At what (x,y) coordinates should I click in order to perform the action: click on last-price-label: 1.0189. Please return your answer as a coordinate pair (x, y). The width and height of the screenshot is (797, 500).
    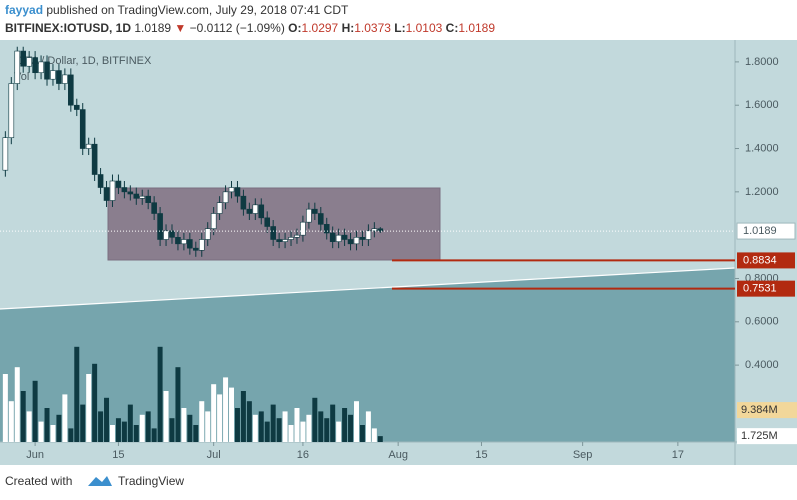
    Looking at the image, I should click on (760, 231).